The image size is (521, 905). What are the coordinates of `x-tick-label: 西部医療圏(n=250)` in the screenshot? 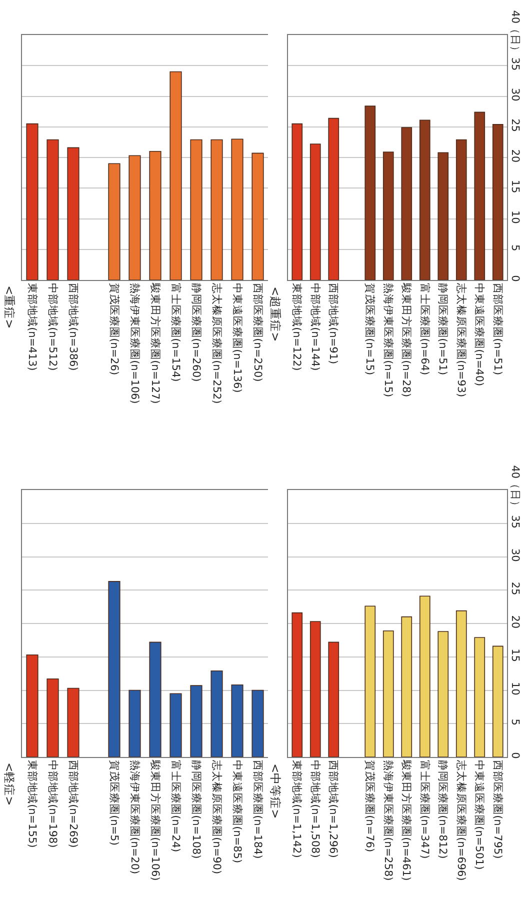 It's located at (257, 332).